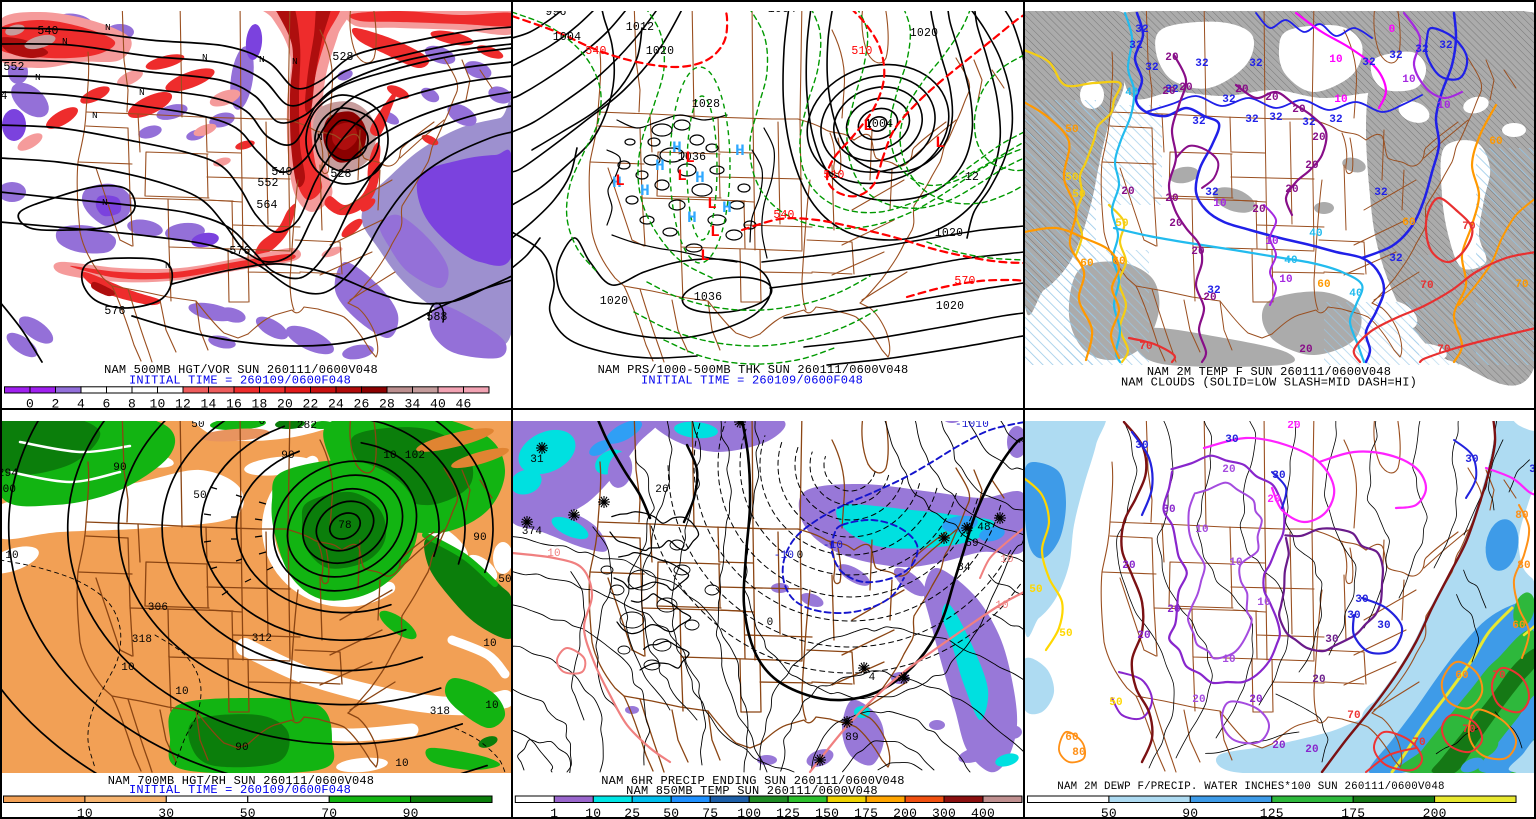 The width and height of the screenshot is (1536, 819). I want to click on svg-text: -10, so click(784, 556).